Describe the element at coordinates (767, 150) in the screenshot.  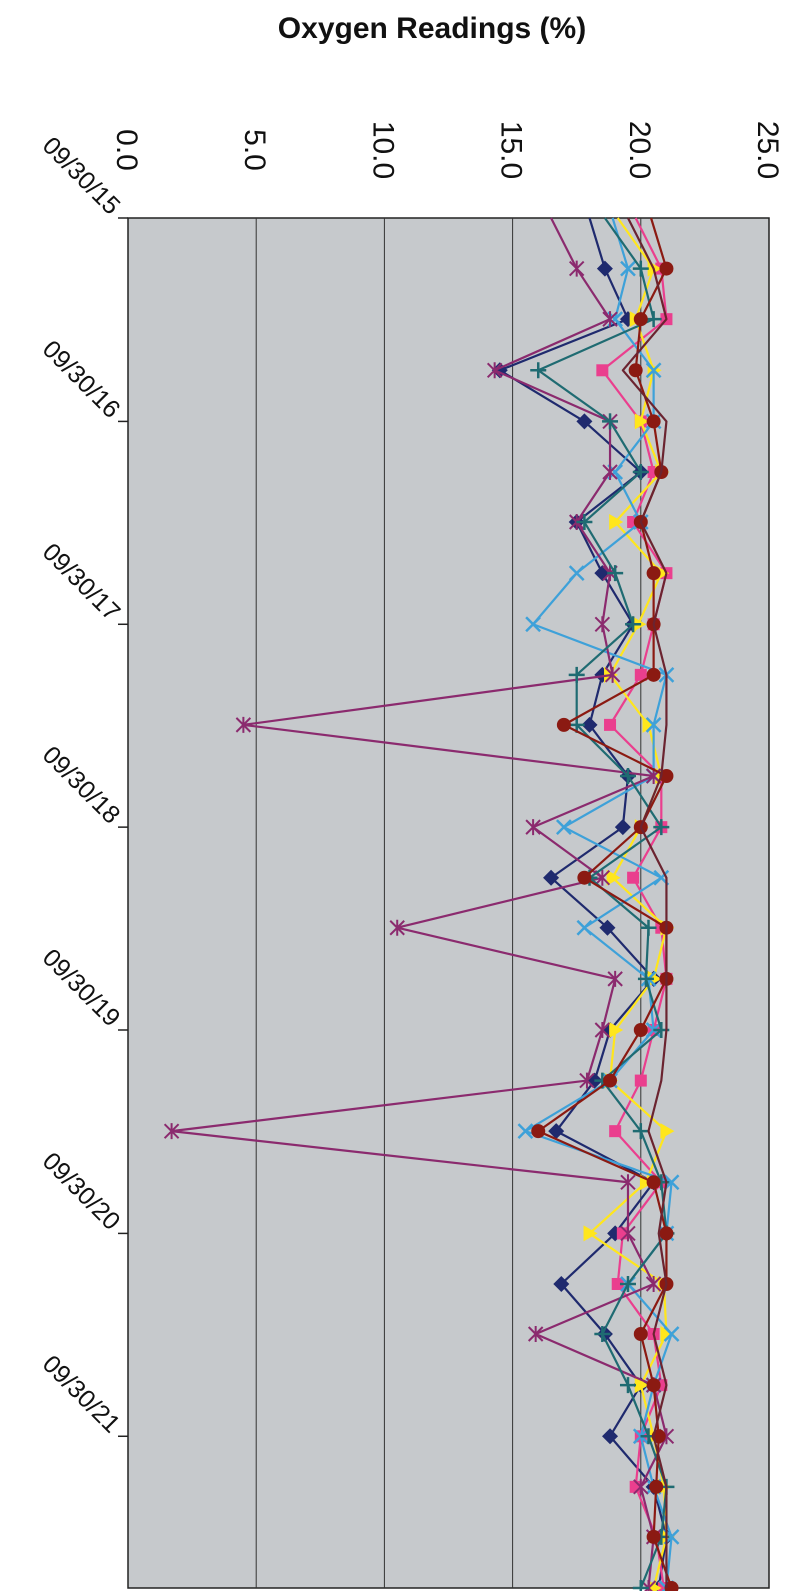
I see `value-tick-label: 25.0` at that location.